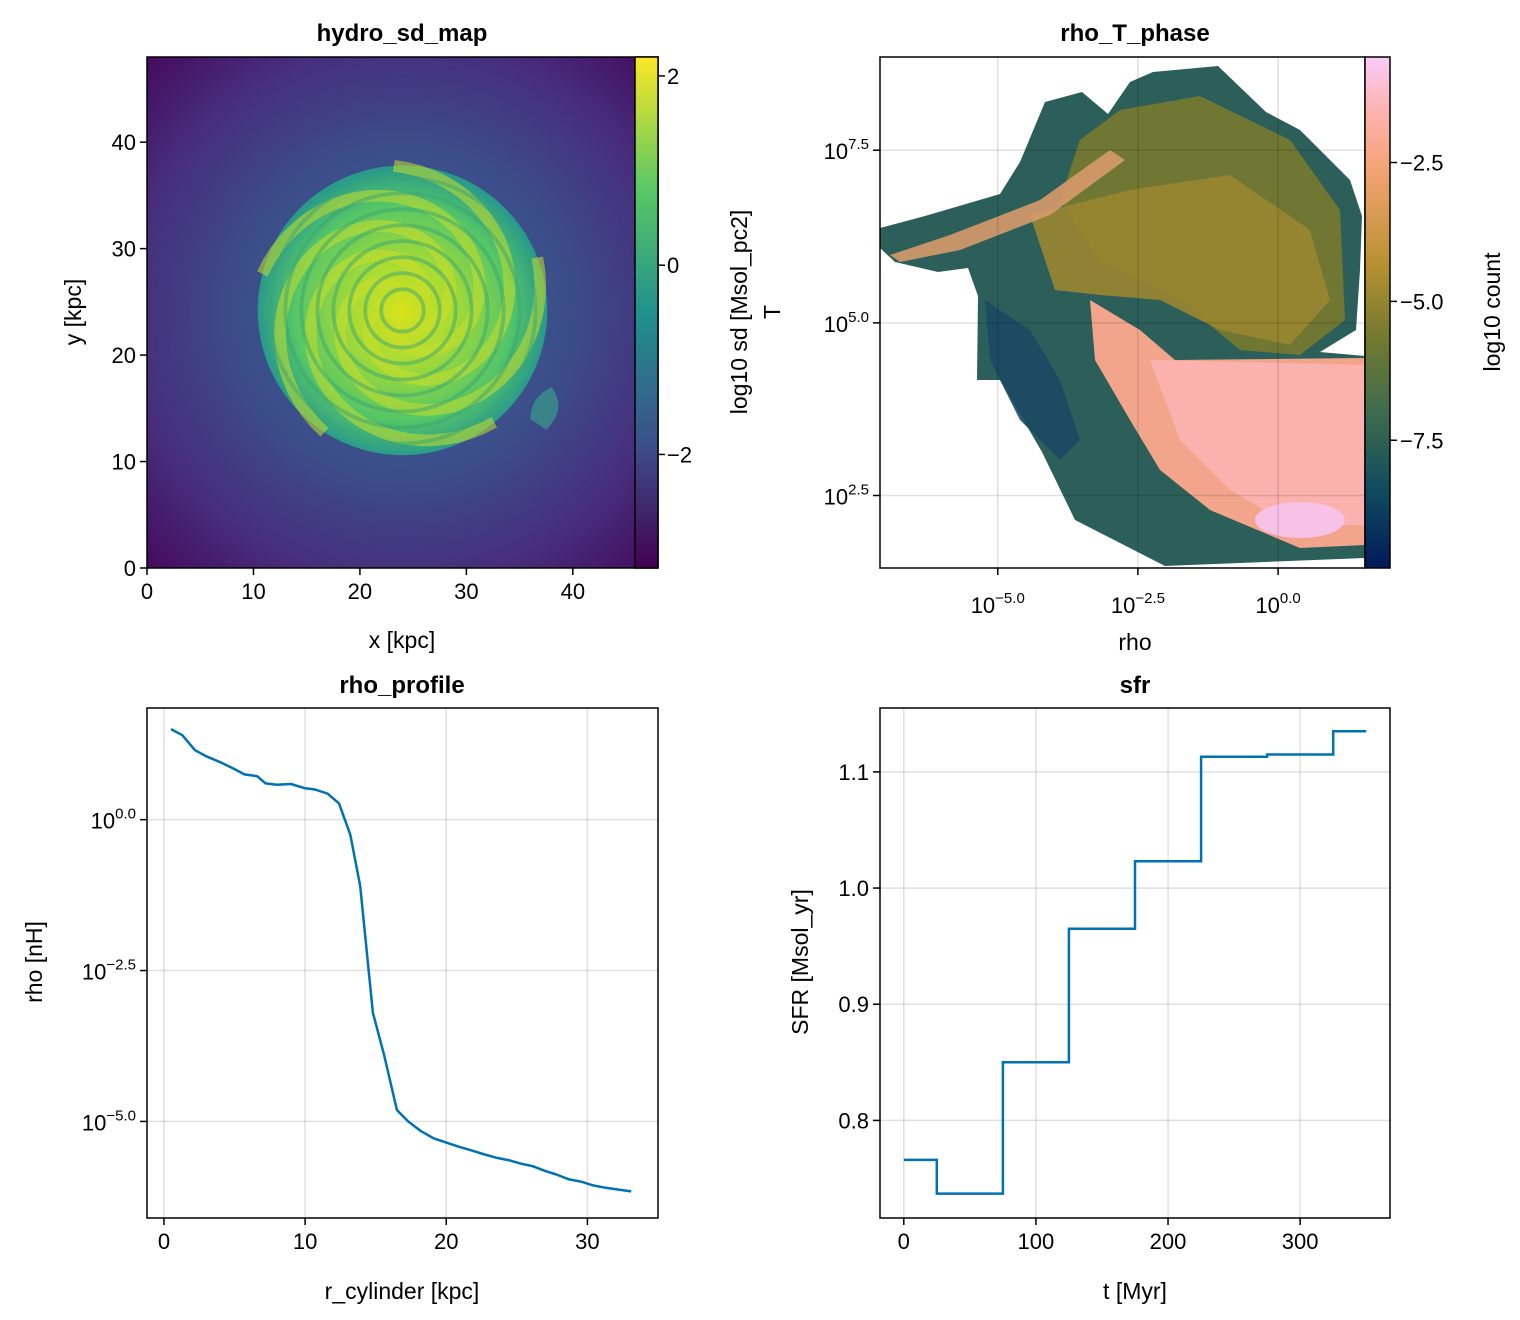 The height and width of the screenshot is (1320, 1520). I want to click on tick-exponent: 5.0, so click(858, 317).